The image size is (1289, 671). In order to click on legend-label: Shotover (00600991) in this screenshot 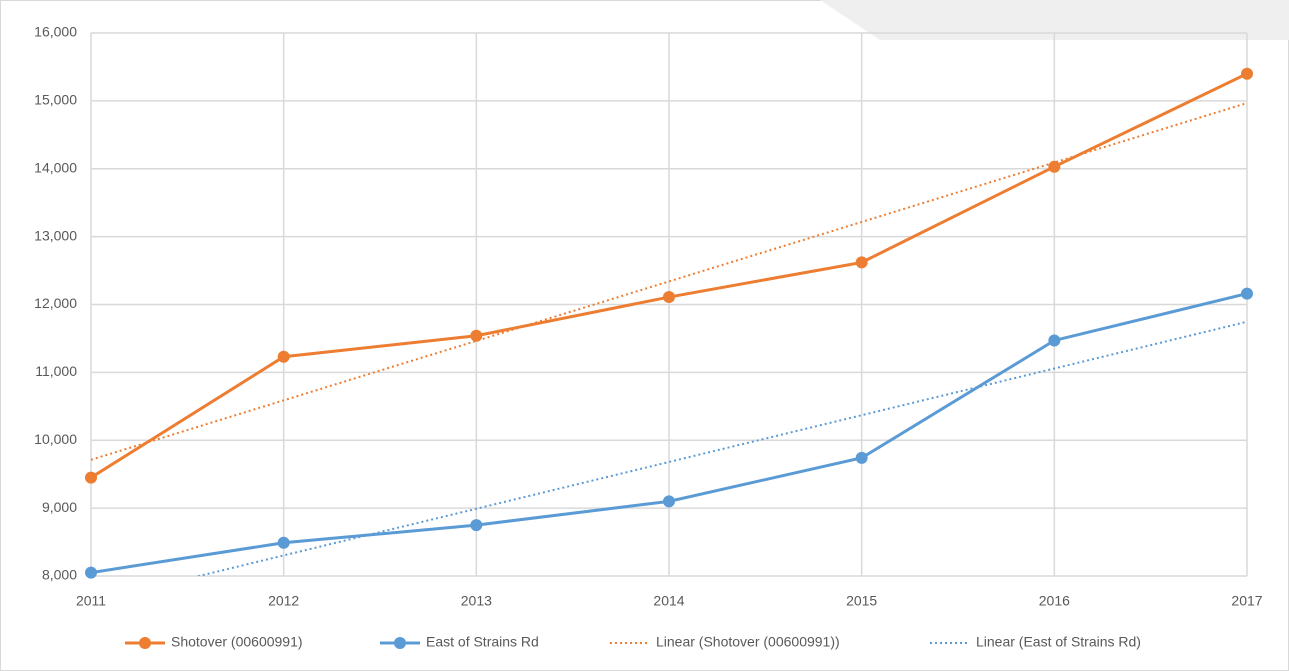, I will do `click(237, 642)`.